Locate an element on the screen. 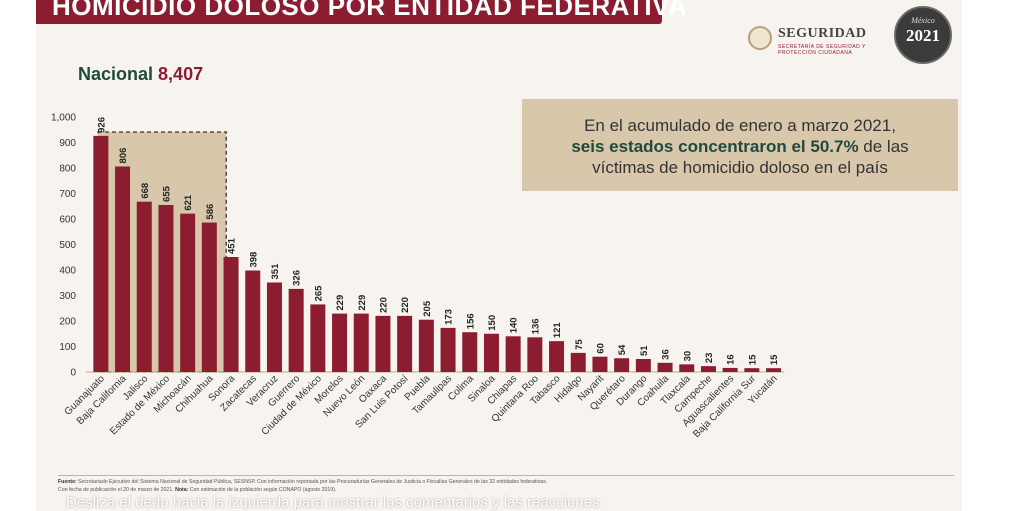 The height and width of the screenshot is (511, 1024). value-label: 351 is located at coordinates (275, 271).